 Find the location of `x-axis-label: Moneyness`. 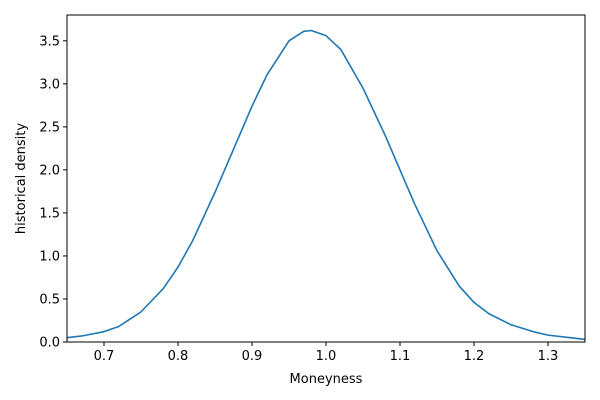

x-axis-label: Moneyness is located at coordinates (326, 379).